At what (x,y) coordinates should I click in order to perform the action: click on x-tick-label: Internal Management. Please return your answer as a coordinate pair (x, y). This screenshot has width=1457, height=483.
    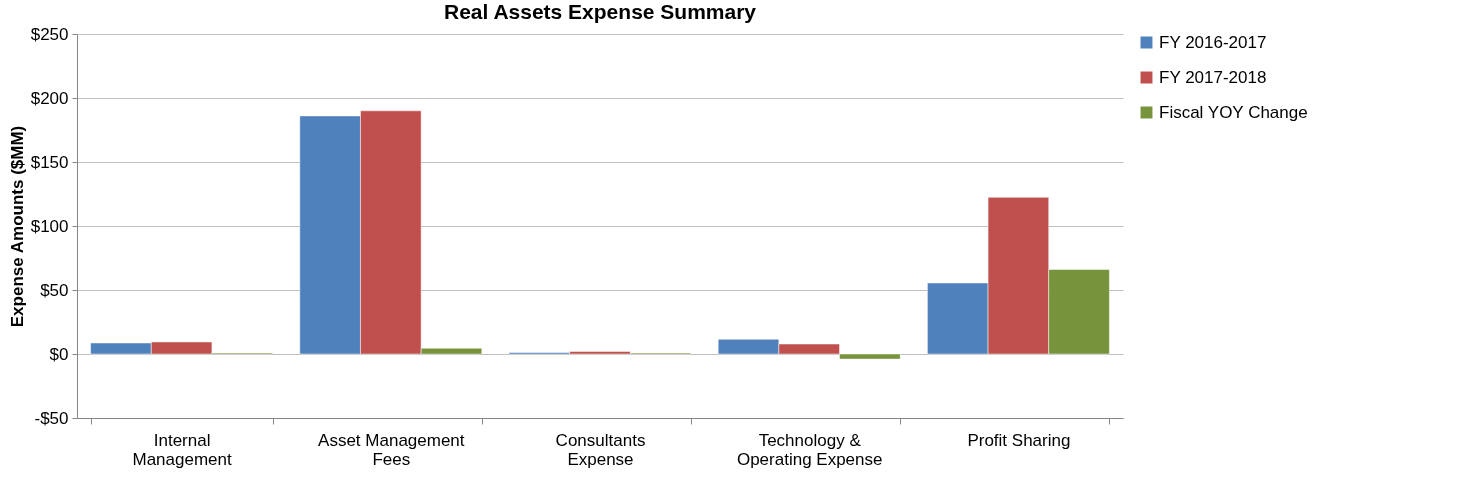
    Looking at the image, I should click on (182, 449).